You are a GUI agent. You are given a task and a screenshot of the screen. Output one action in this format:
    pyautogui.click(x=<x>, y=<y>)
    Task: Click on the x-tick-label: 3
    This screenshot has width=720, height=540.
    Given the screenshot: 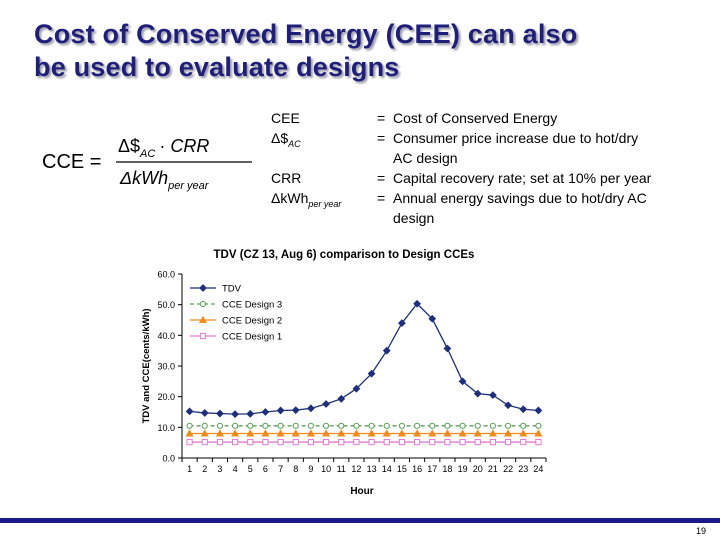 What is the action you would take?
    pyautogui.click(x=219, y=469)
    